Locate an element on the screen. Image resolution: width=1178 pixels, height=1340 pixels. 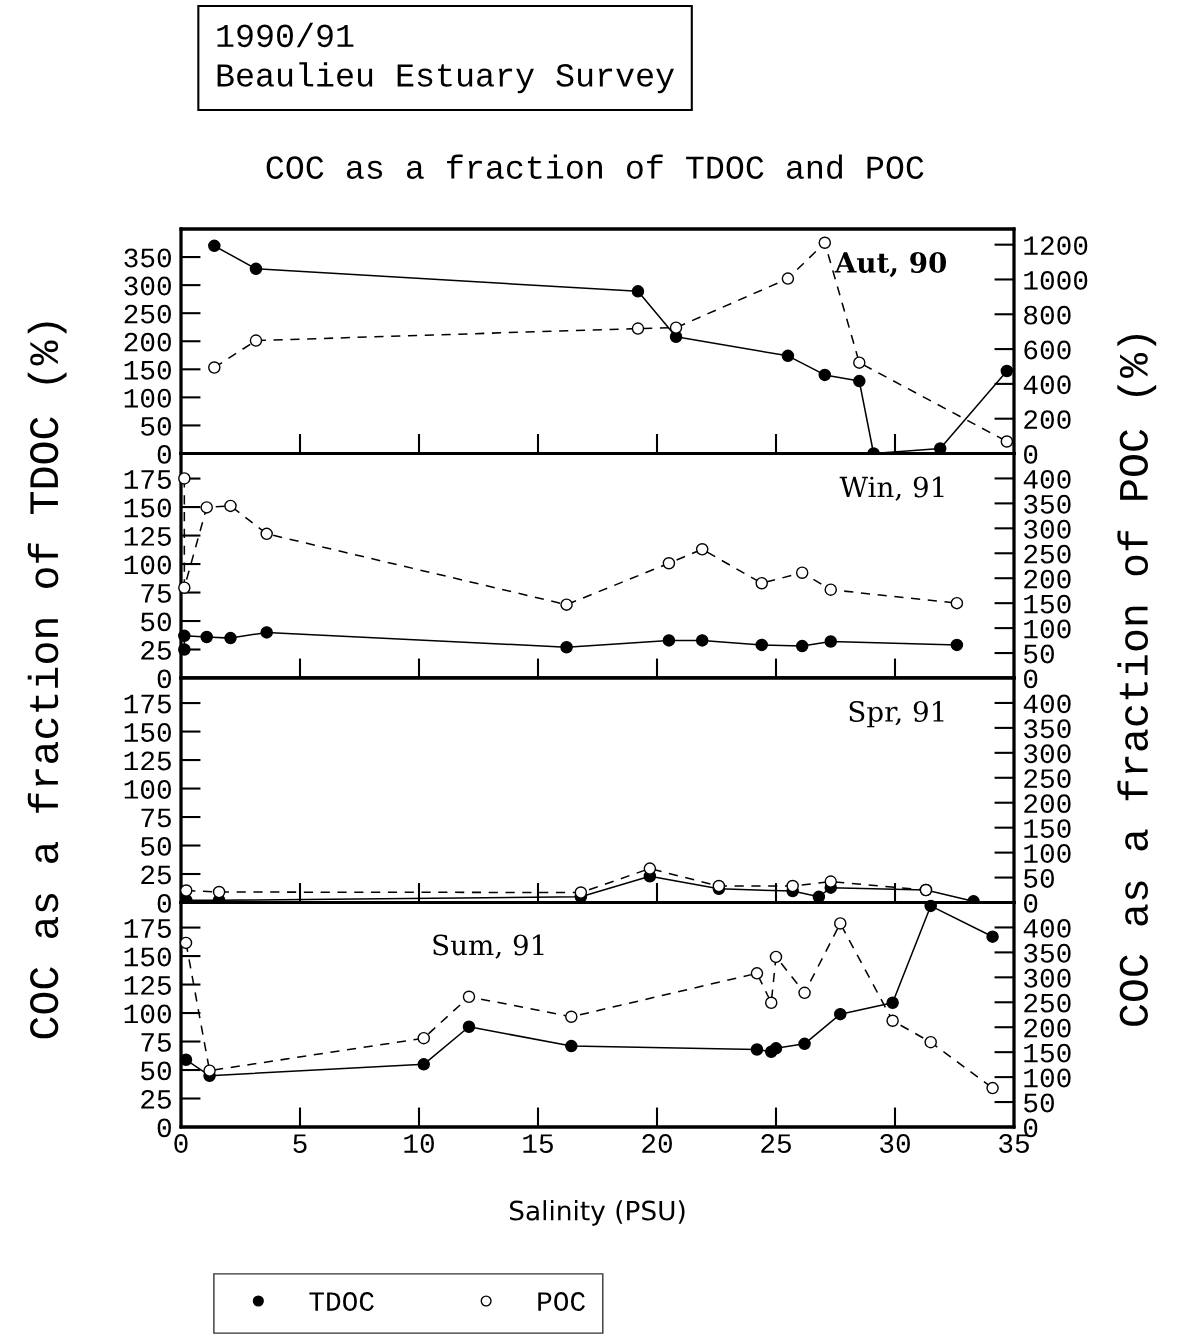
y2-tick-label: 1200 is located at coordinates (1056, 245).